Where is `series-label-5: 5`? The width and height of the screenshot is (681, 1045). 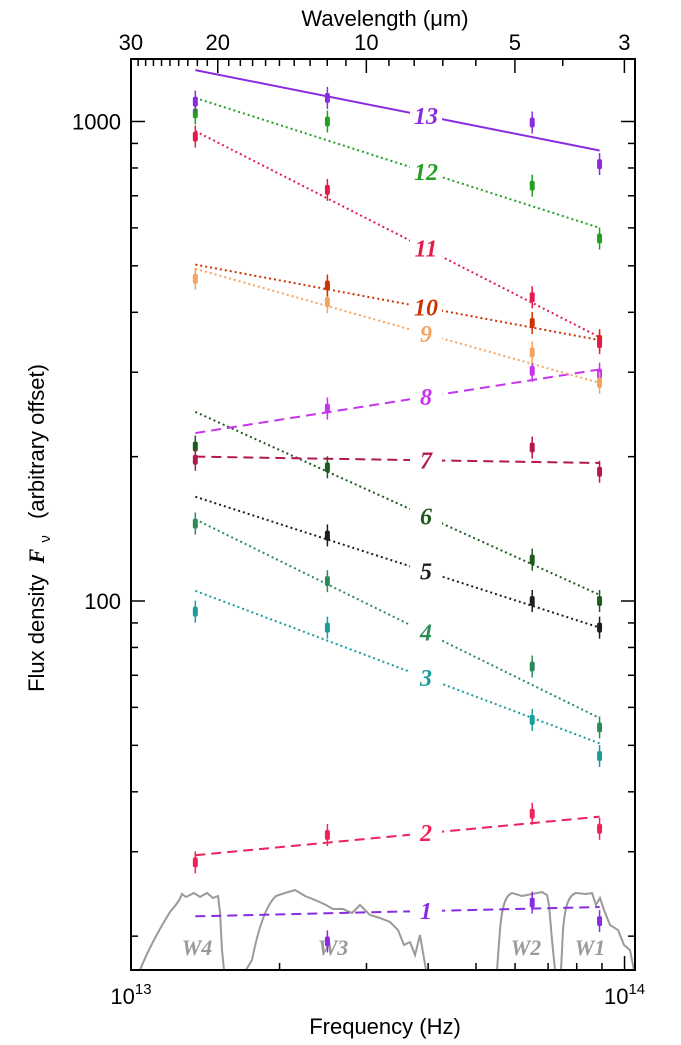
series-label-5: 5 is located at coordinates (426, 572).